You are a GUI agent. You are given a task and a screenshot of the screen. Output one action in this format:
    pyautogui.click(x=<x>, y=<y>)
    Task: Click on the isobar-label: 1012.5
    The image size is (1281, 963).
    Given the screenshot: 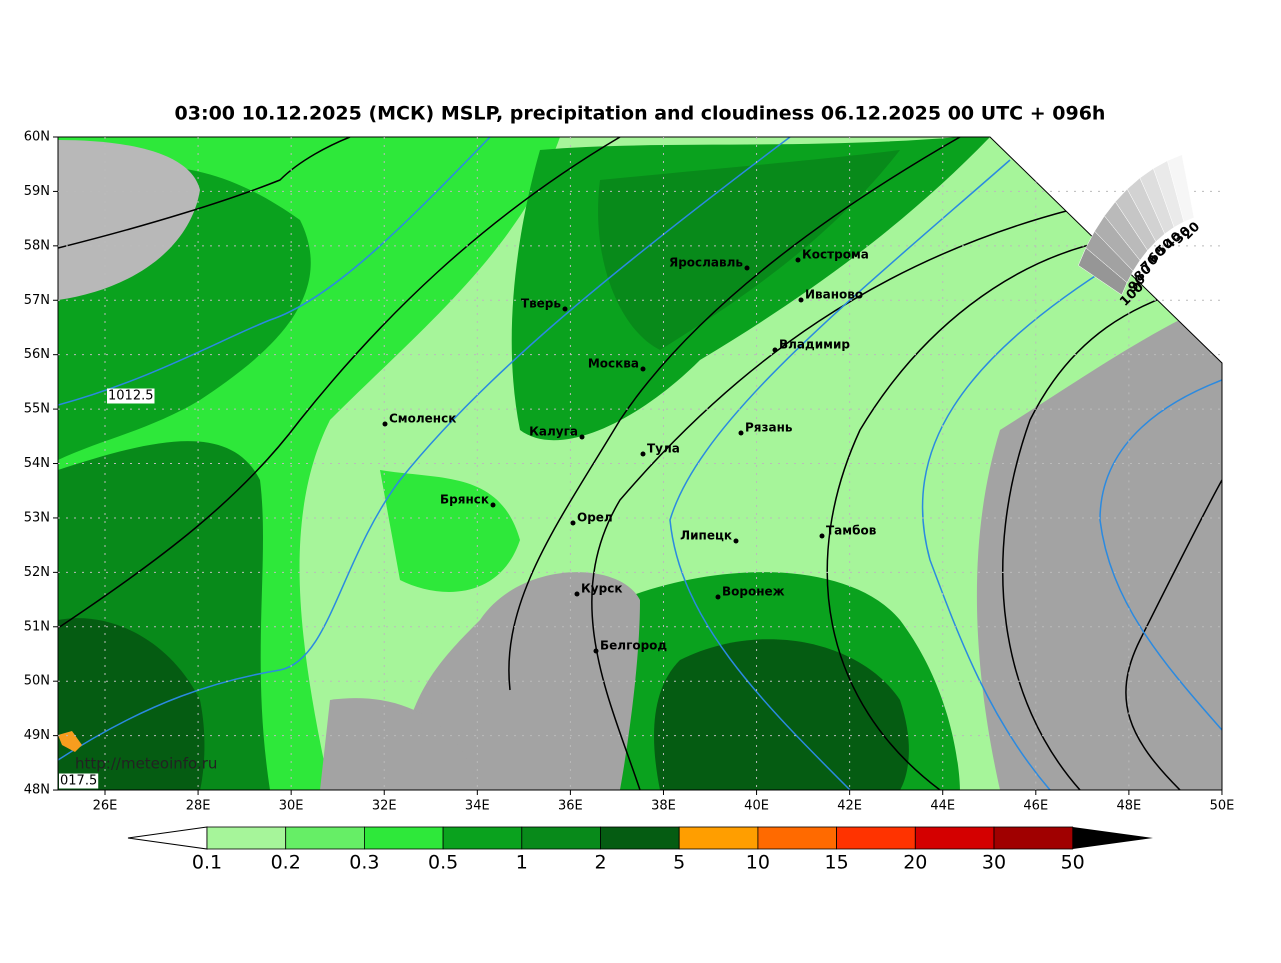 What is the action you would take?
    pyautogui.click(x=131, y=396)
    